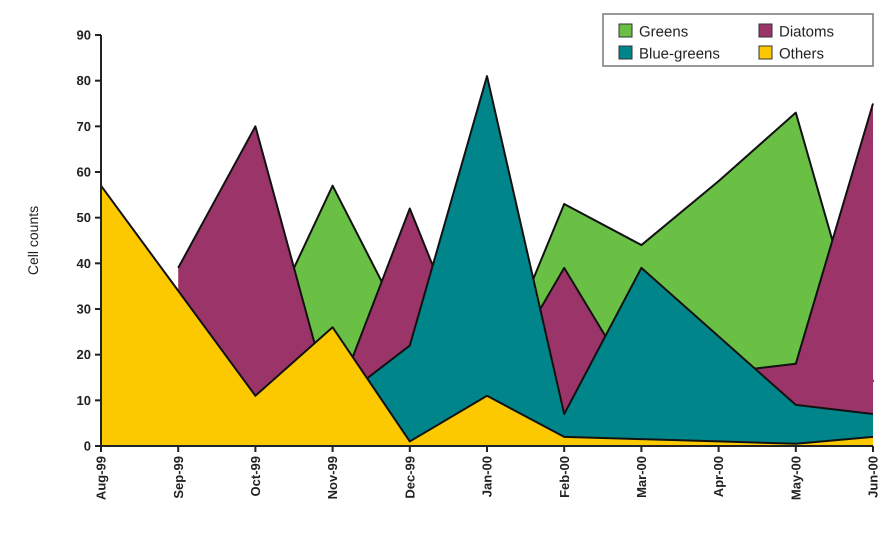 Image resolution: width=887 pixels, height=536 pixels. Describe the element at coordinates (83, 126) in the screenshot. I see `y-tick-label: 70` at that location.